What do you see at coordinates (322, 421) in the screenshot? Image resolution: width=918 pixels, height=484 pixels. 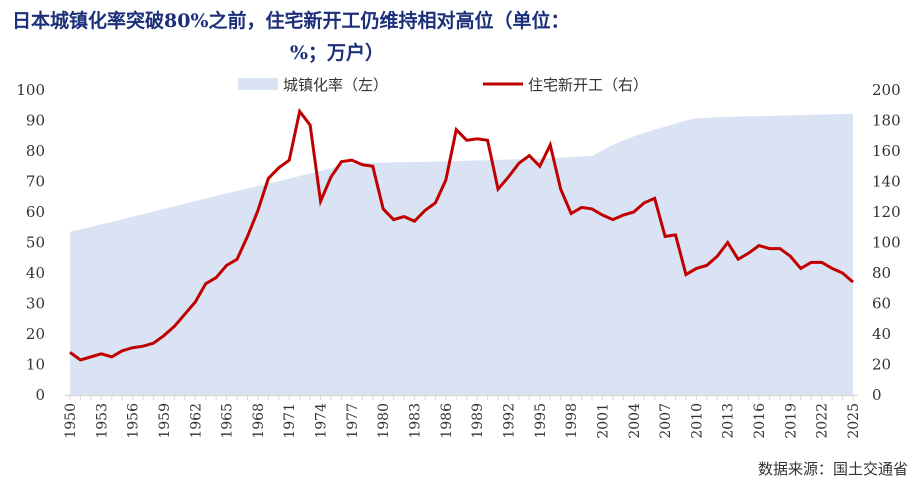 I see `x-tick-label: 1974` at bounding box center [322, 421].